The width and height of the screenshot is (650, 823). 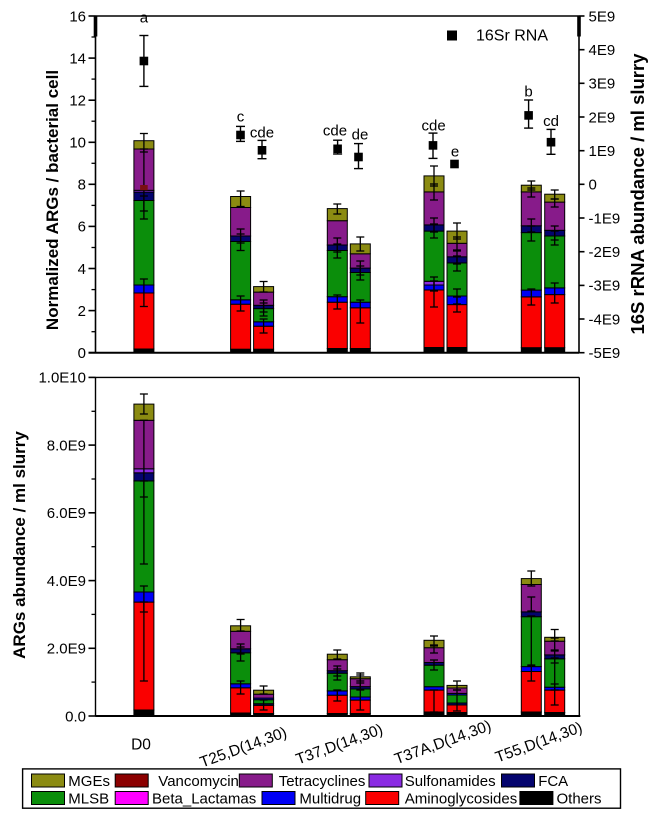 I want to click on svg-text: -3E9, so click(x=605, y=286).